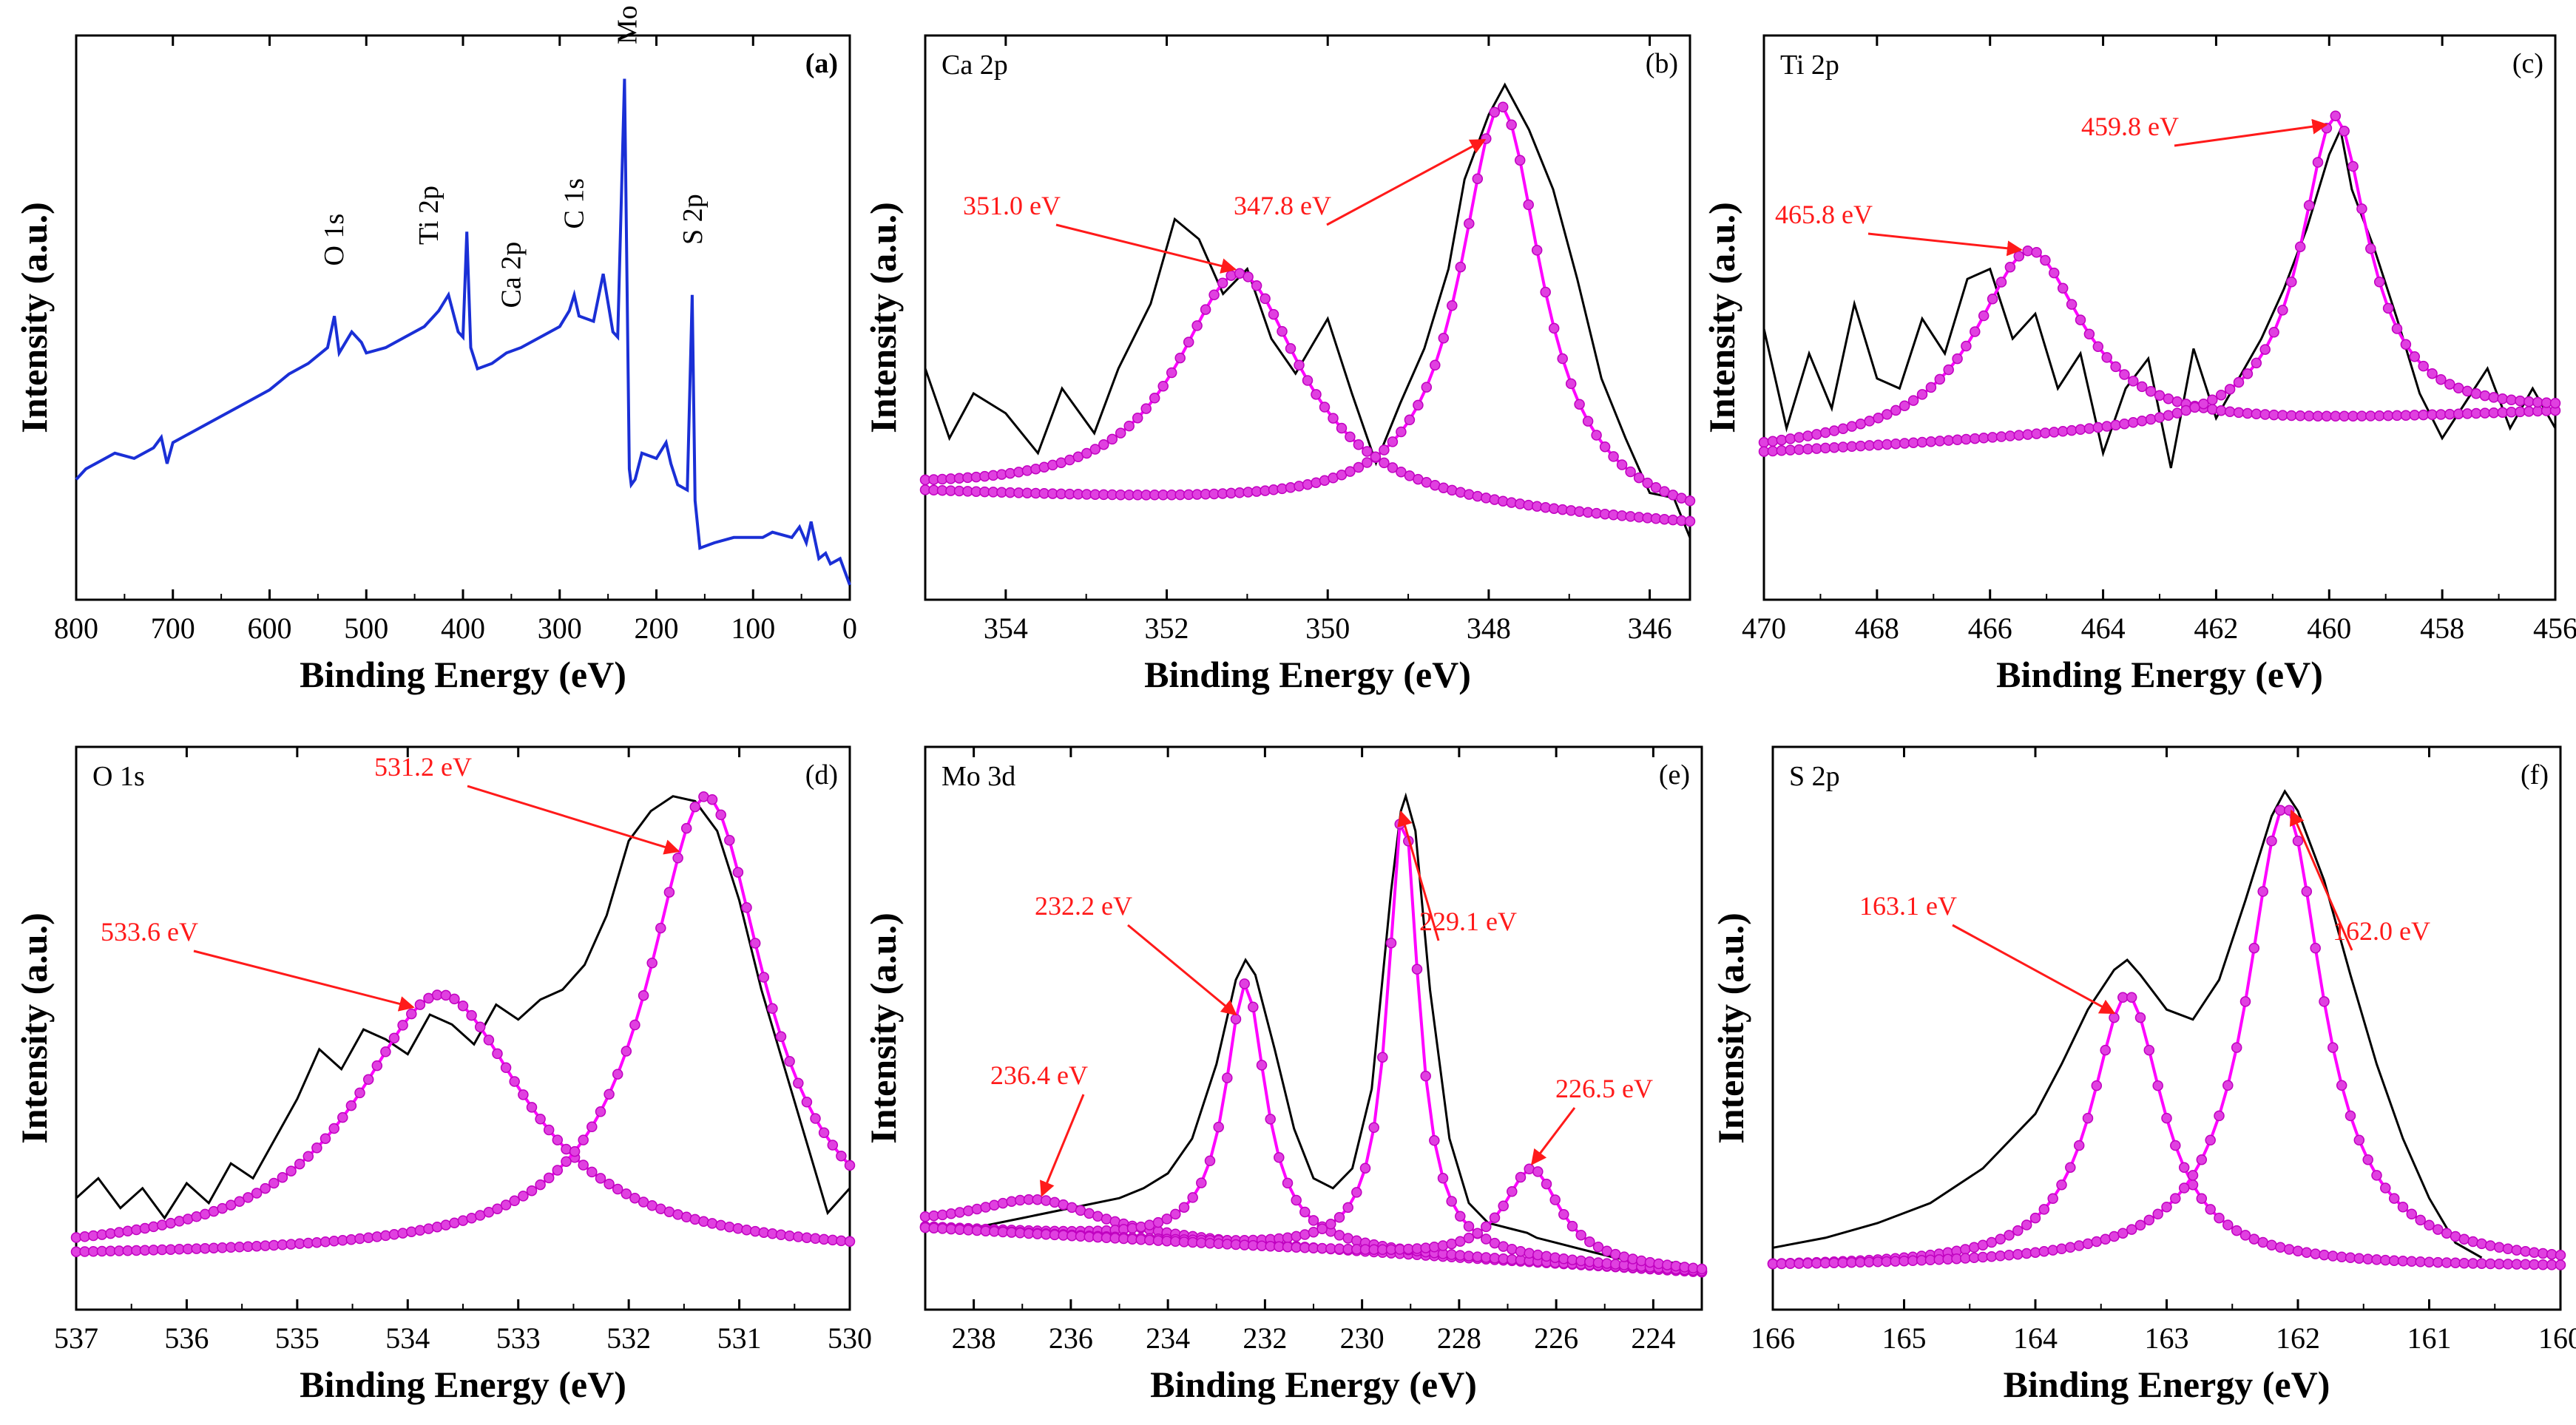 The height and width of the screenshot is (1425, 2576). What do you see at coordinates (1824, 214) in the screenshot?
I see `peak-label: 465.8 eV` at bounding box center [1824, 214].